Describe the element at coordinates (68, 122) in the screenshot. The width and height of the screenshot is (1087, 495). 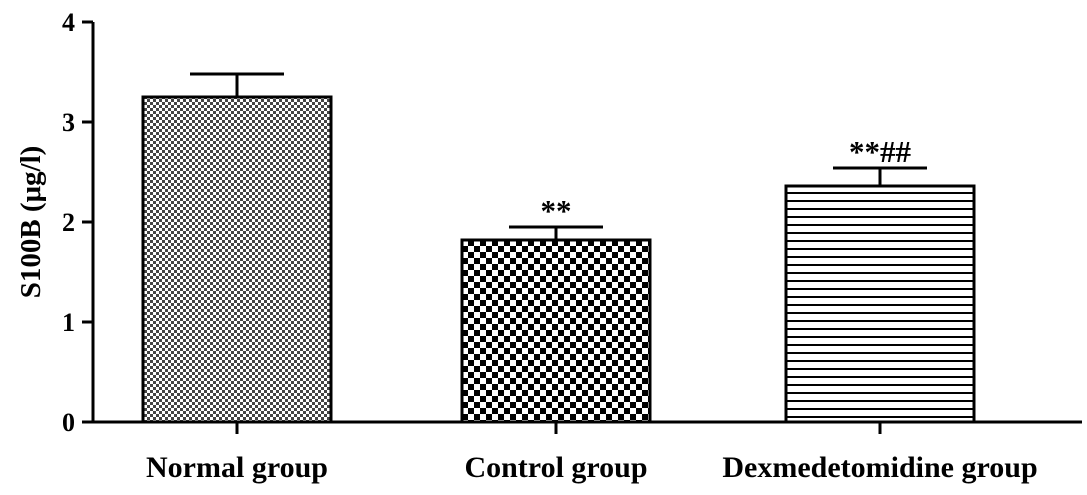
I see `y-tick-label: 3` at that location.